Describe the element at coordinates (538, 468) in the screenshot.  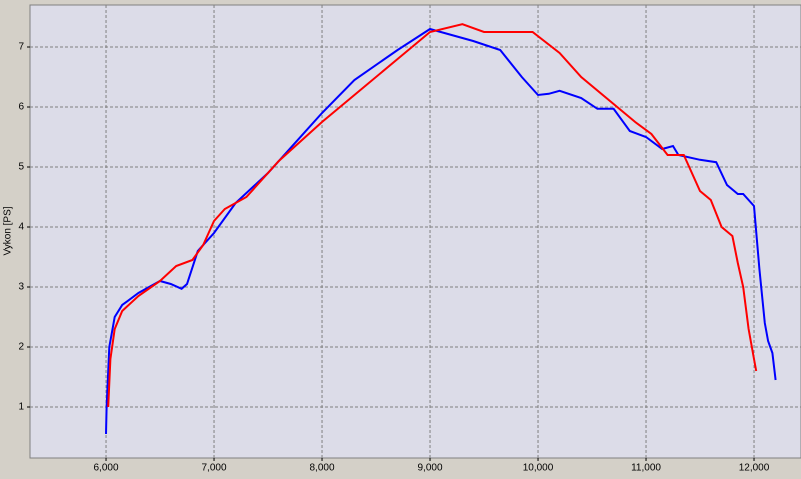
I see `x-tick-label: 10,000` at that location.